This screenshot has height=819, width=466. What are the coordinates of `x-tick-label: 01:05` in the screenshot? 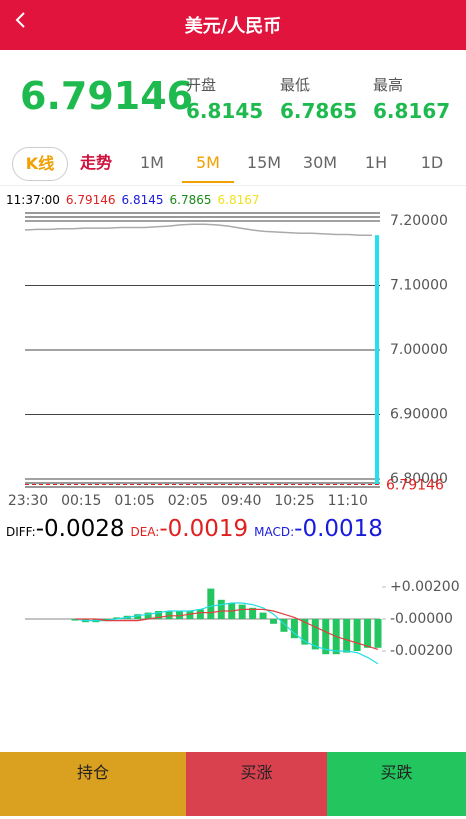 It's located at (134, 501).